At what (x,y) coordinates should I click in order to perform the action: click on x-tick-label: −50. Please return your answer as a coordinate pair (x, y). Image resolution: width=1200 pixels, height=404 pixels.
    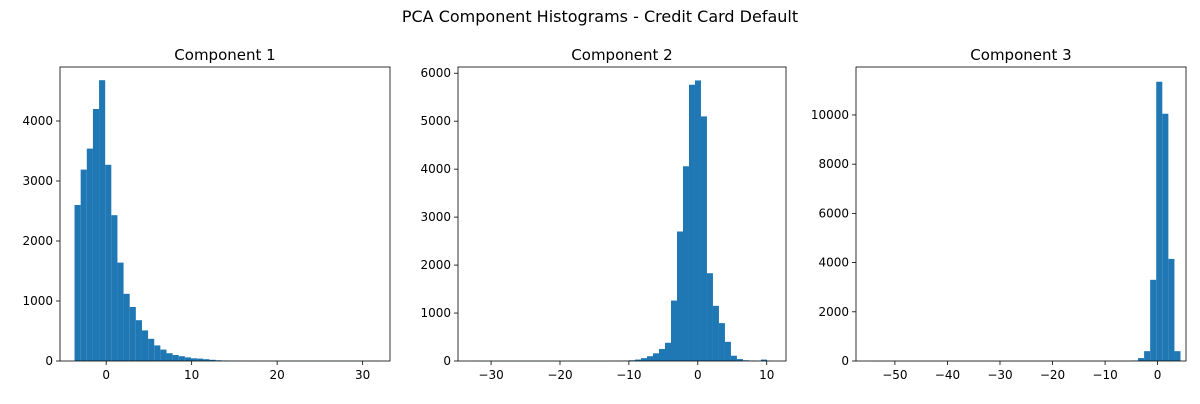
    Looking at the image, I should click on (894, 375).